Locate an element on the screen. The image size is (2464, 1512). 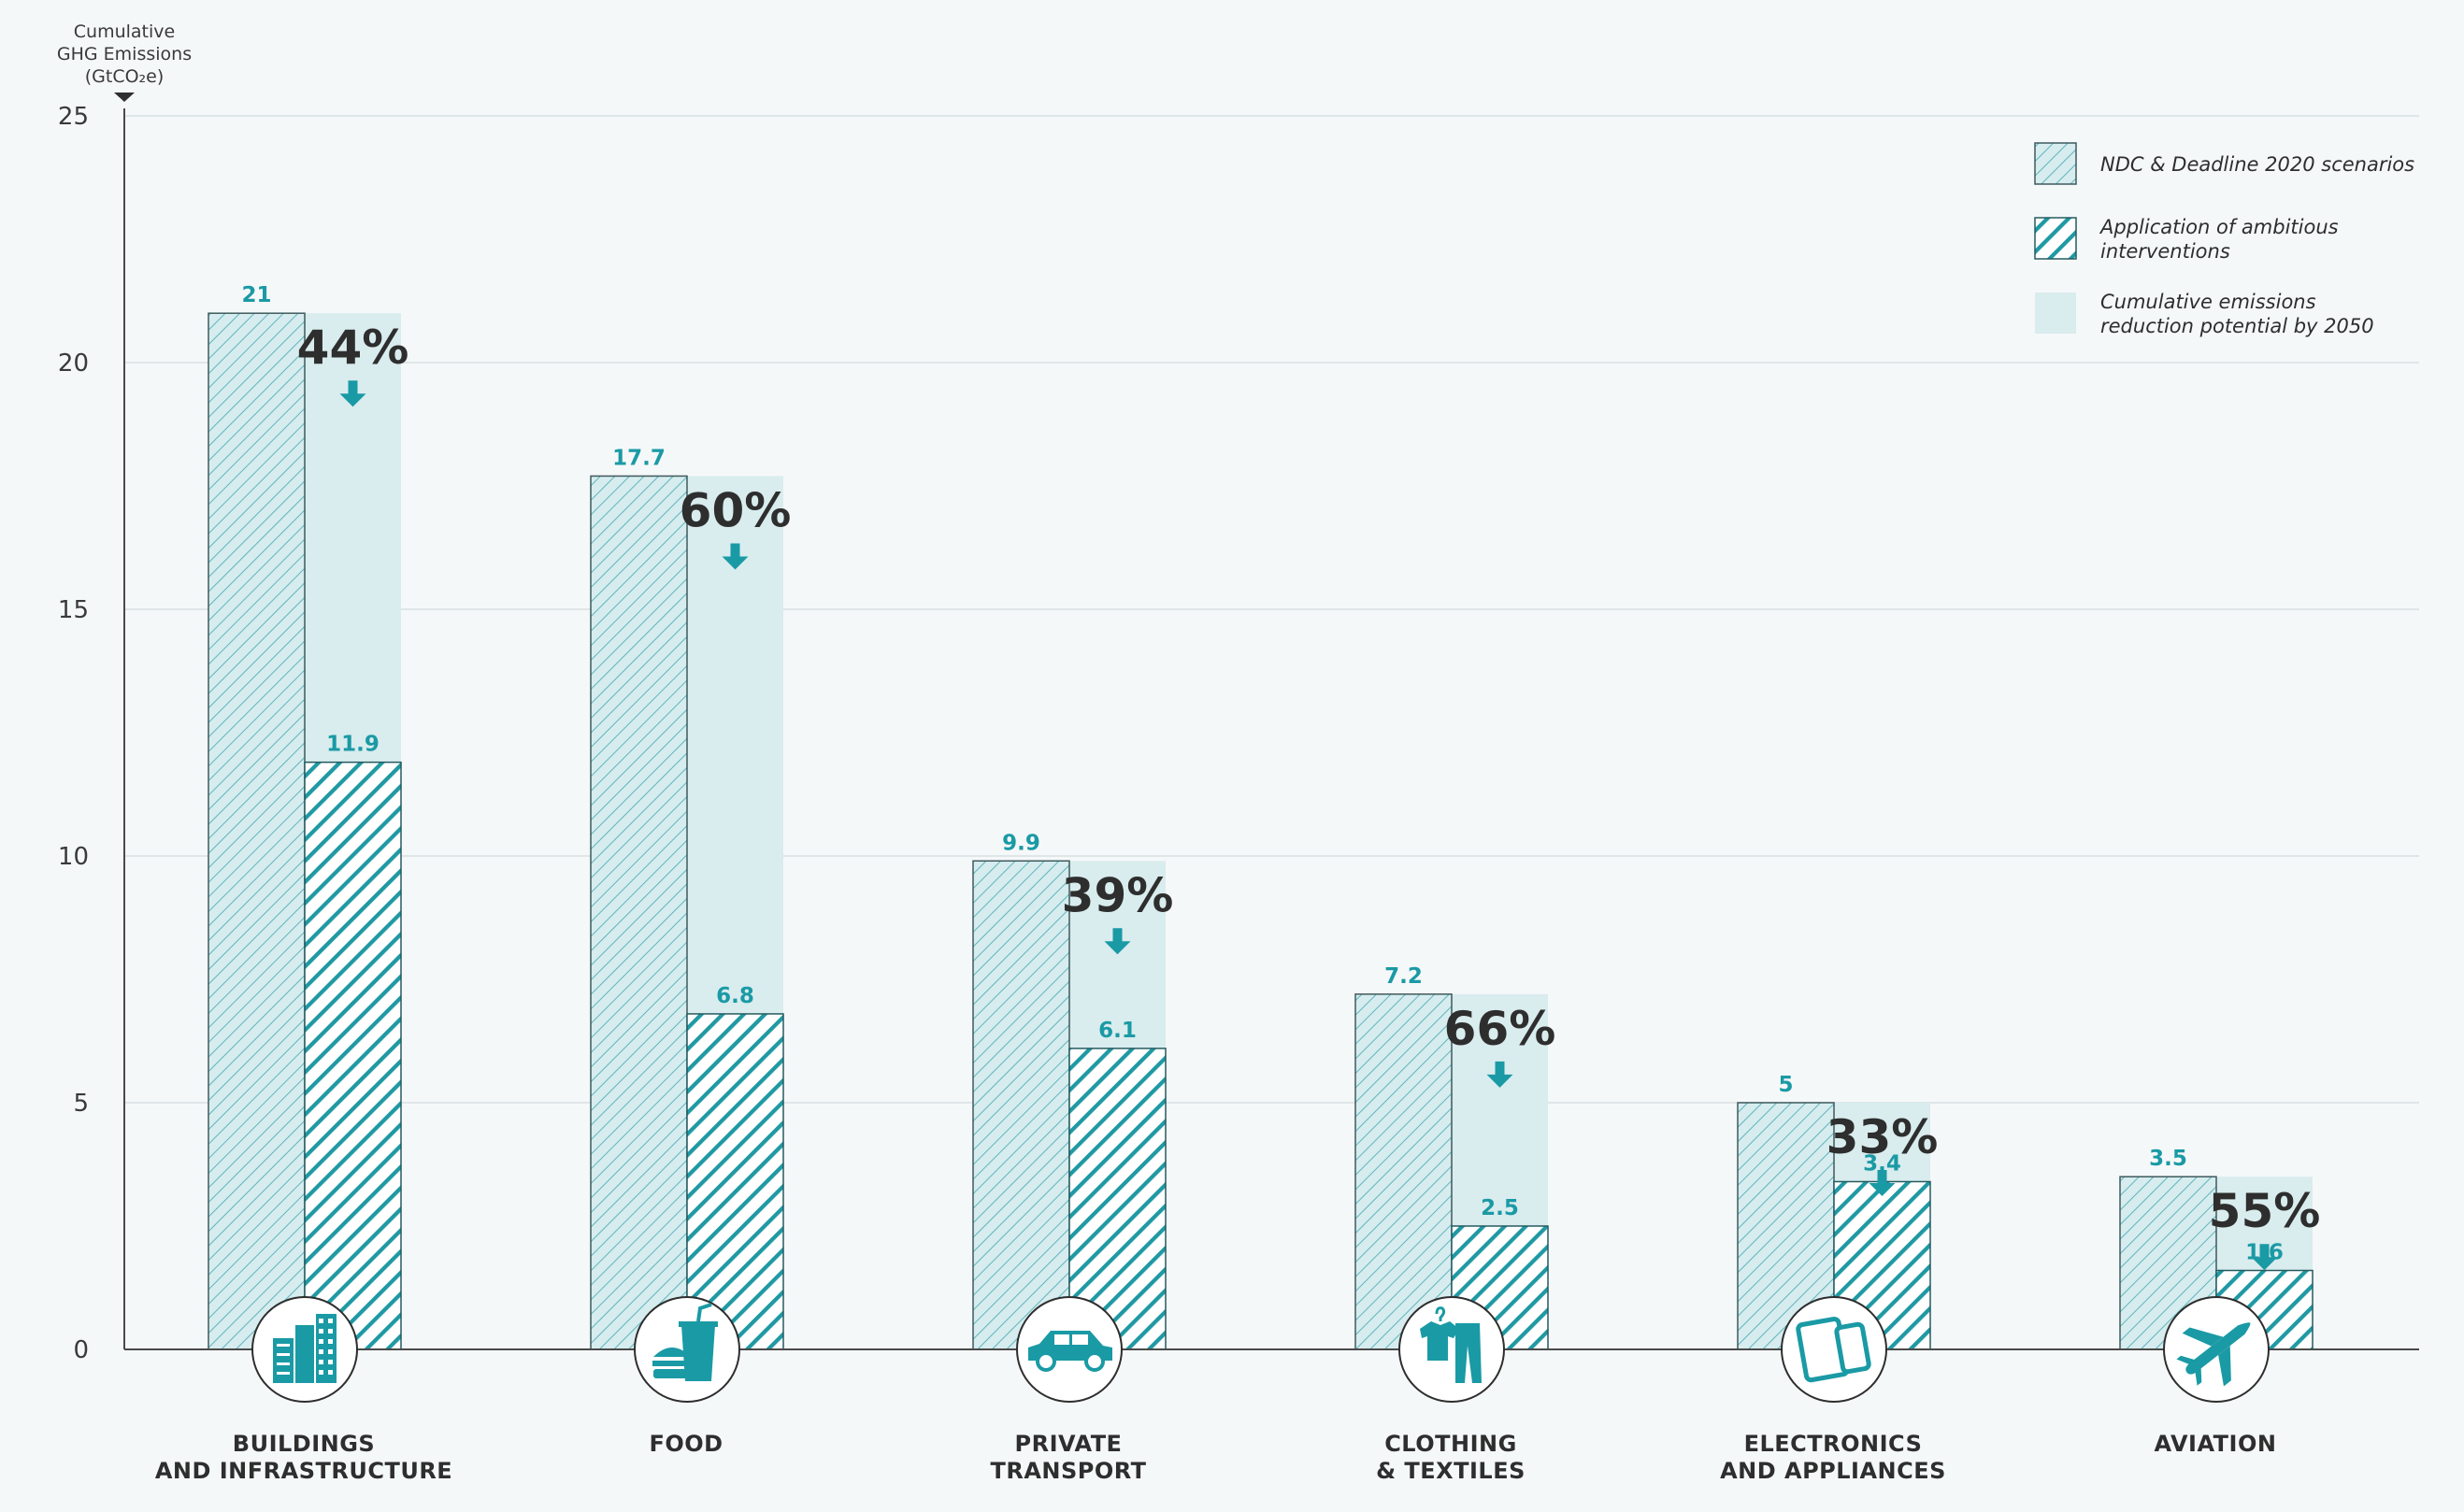
category-label: AVIATION is located at coordinates (2216, 1444).